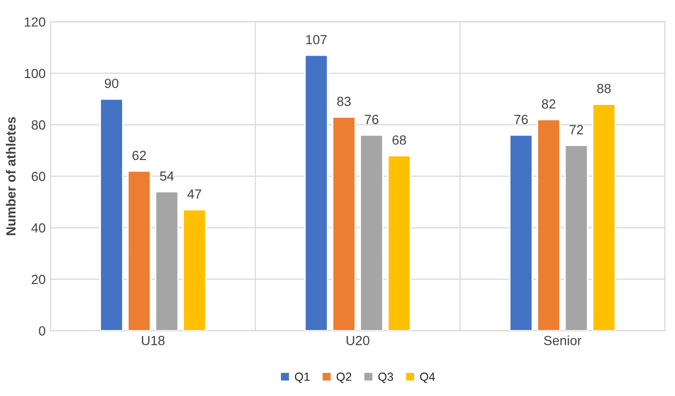 The height and width of the screenshot is (396, 675). What do you see at coordinates (35, 22) in the screenshot?
I see `y-tick-label: 120` at bounding box center [35, 22].